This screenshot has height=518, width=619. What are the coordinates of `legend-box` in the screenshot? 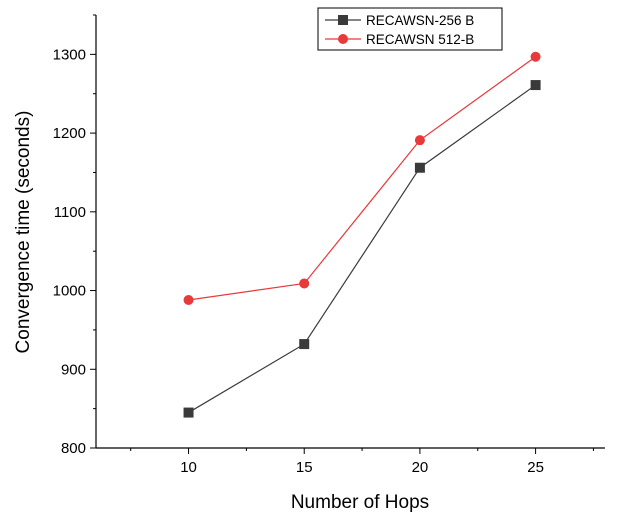 It's located at (410, 29).